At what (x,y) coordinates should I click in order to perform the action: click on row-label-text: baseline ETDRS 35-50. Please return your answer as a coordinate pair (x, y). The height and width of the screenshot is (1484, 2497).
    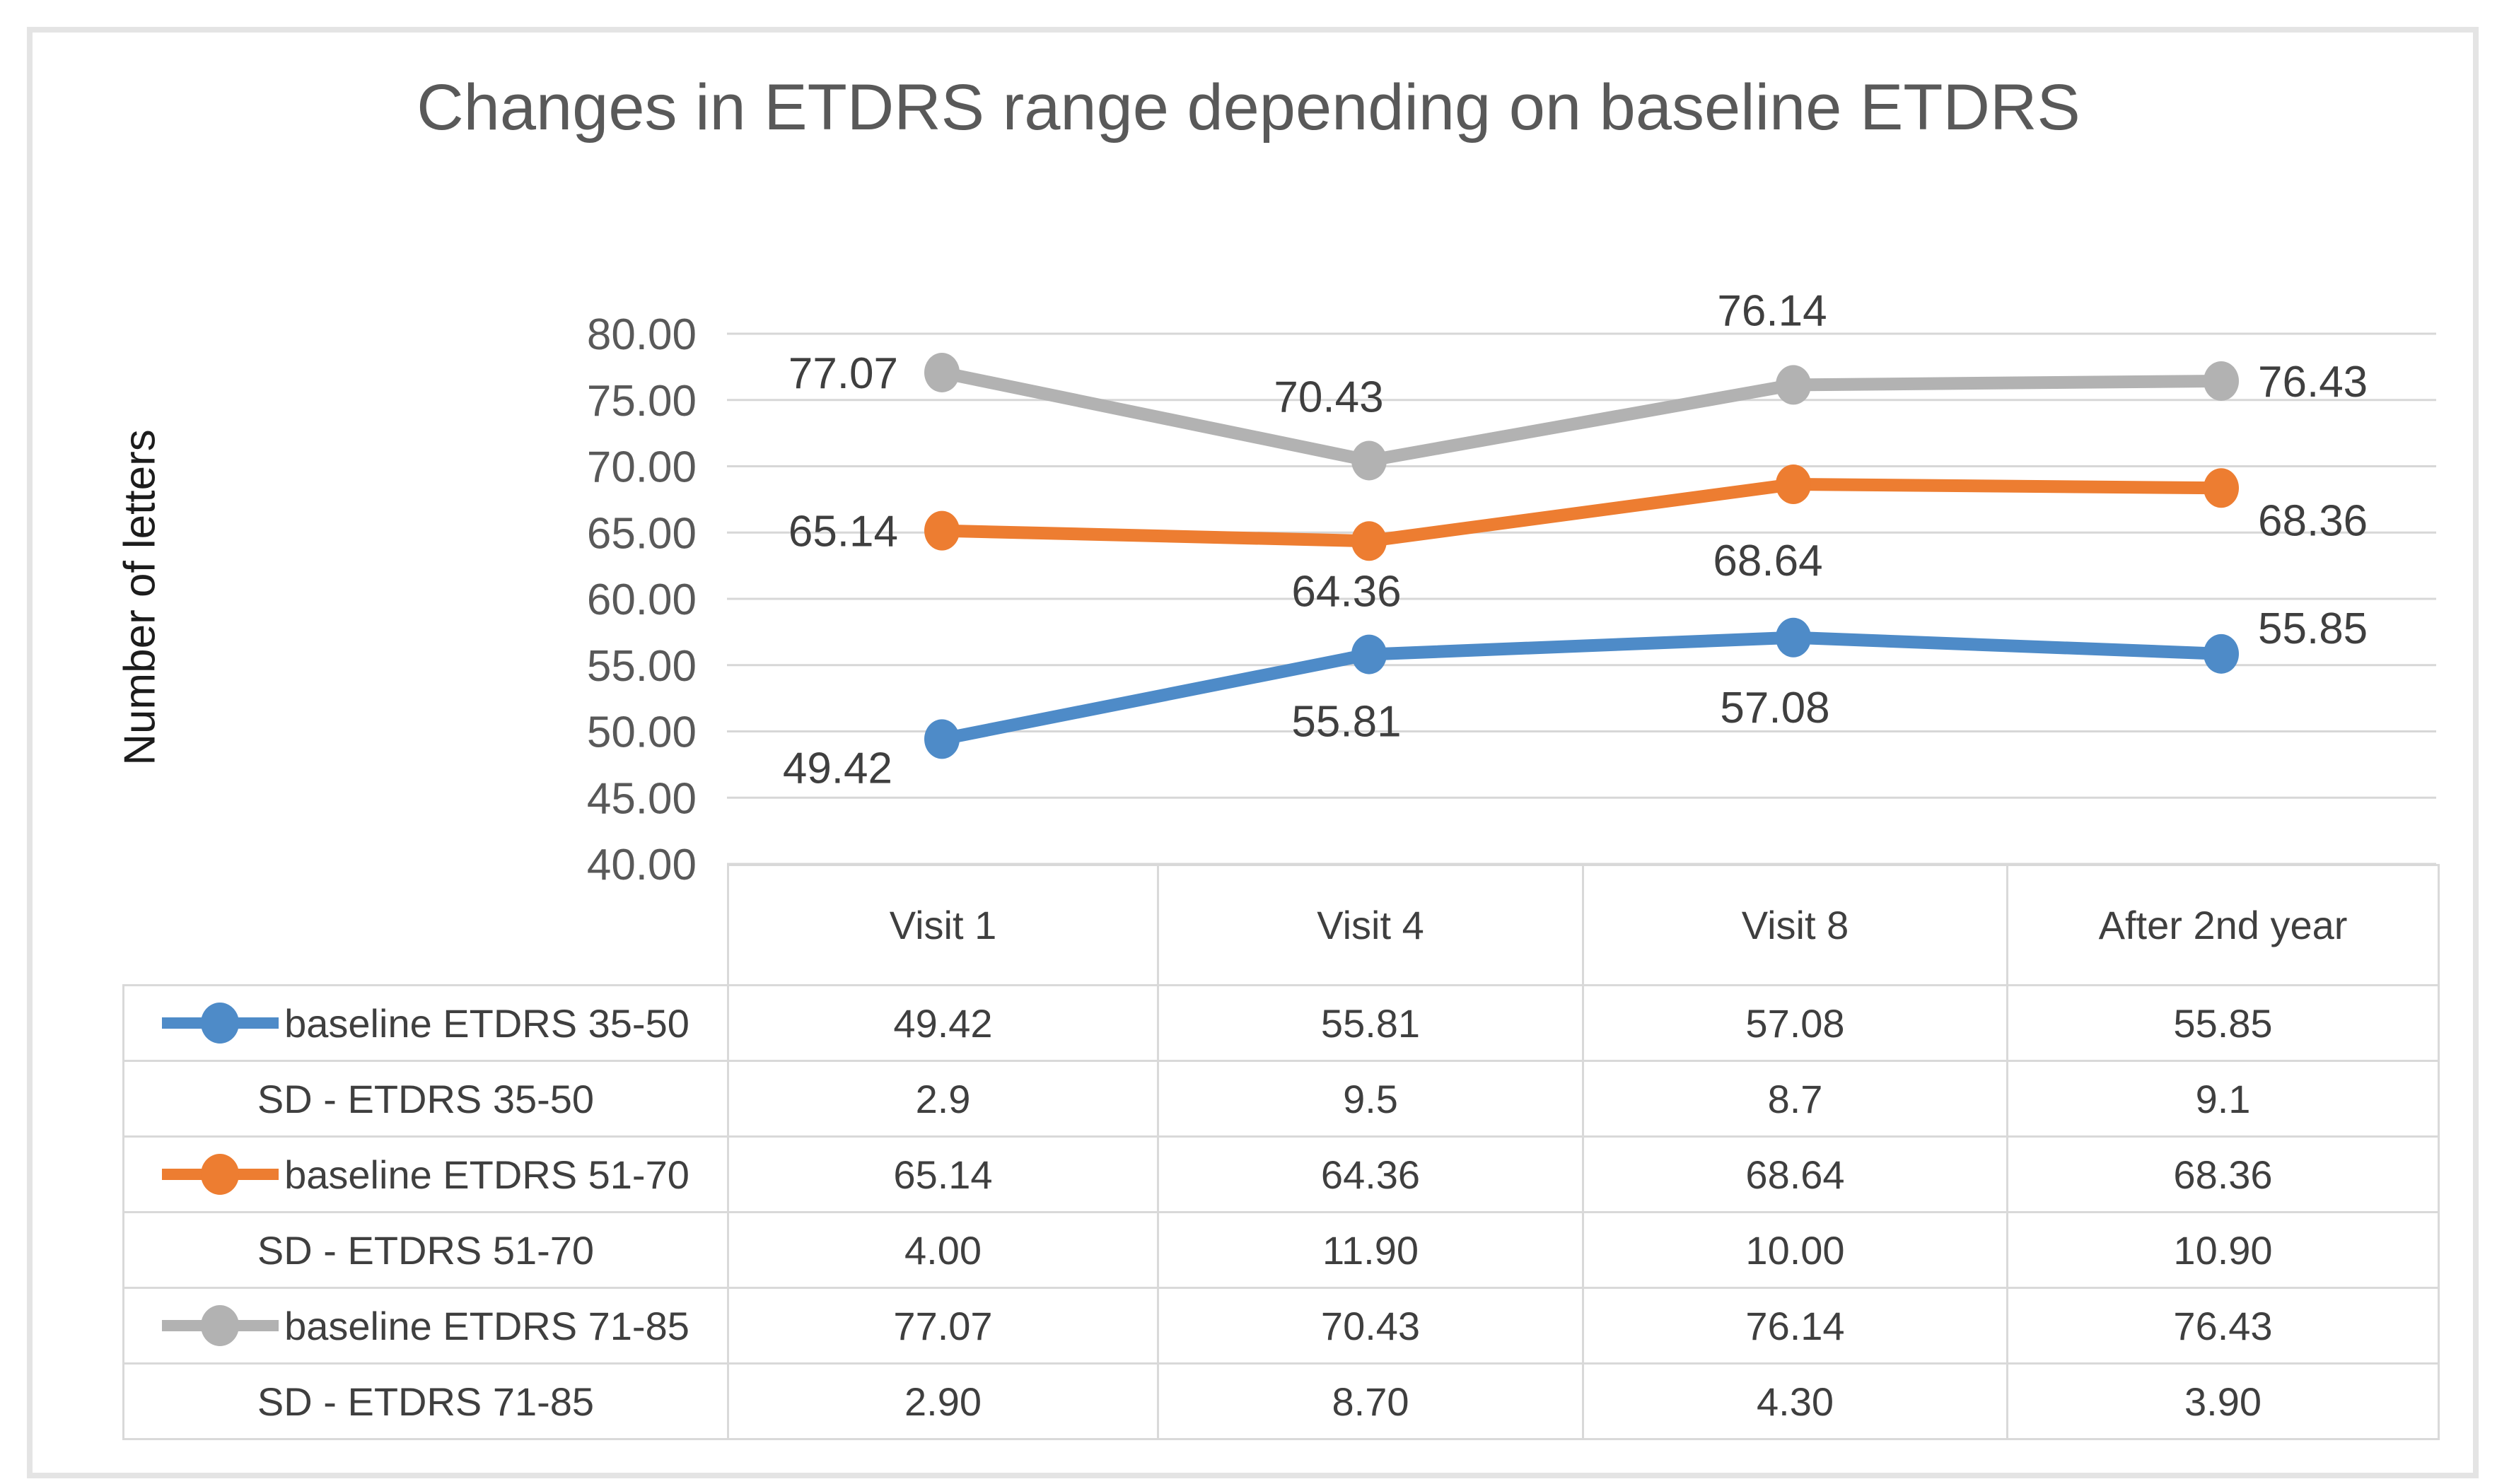
    Looking at the image, I should click on (487, 1023).